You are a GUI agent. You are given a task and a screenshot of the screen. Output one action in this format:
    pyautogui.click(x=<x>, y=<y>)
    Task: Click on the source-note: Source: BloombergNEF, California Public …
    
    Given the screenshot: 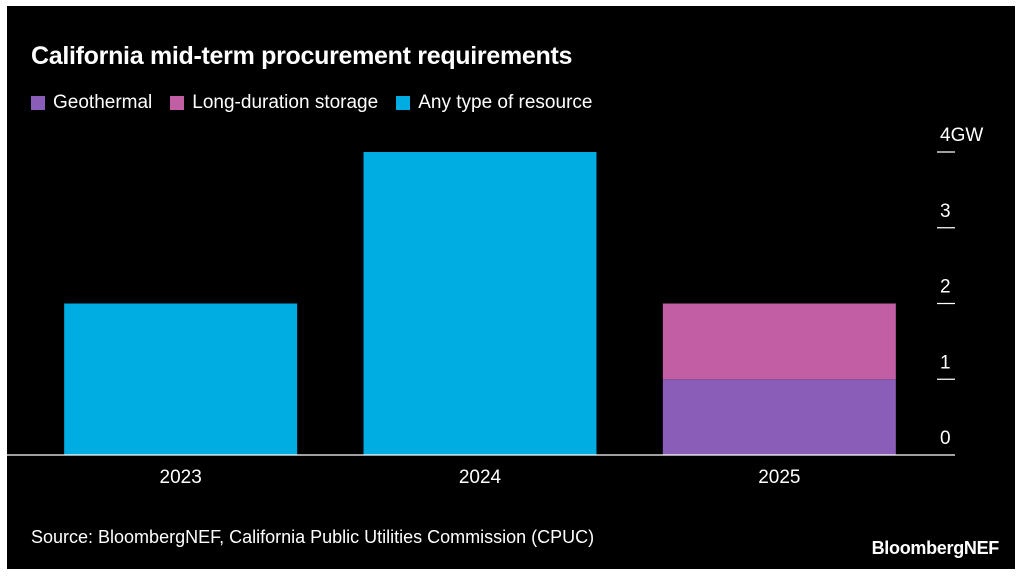 What is the action you would take?
    pyautogui.click(x=313, y=537)
    